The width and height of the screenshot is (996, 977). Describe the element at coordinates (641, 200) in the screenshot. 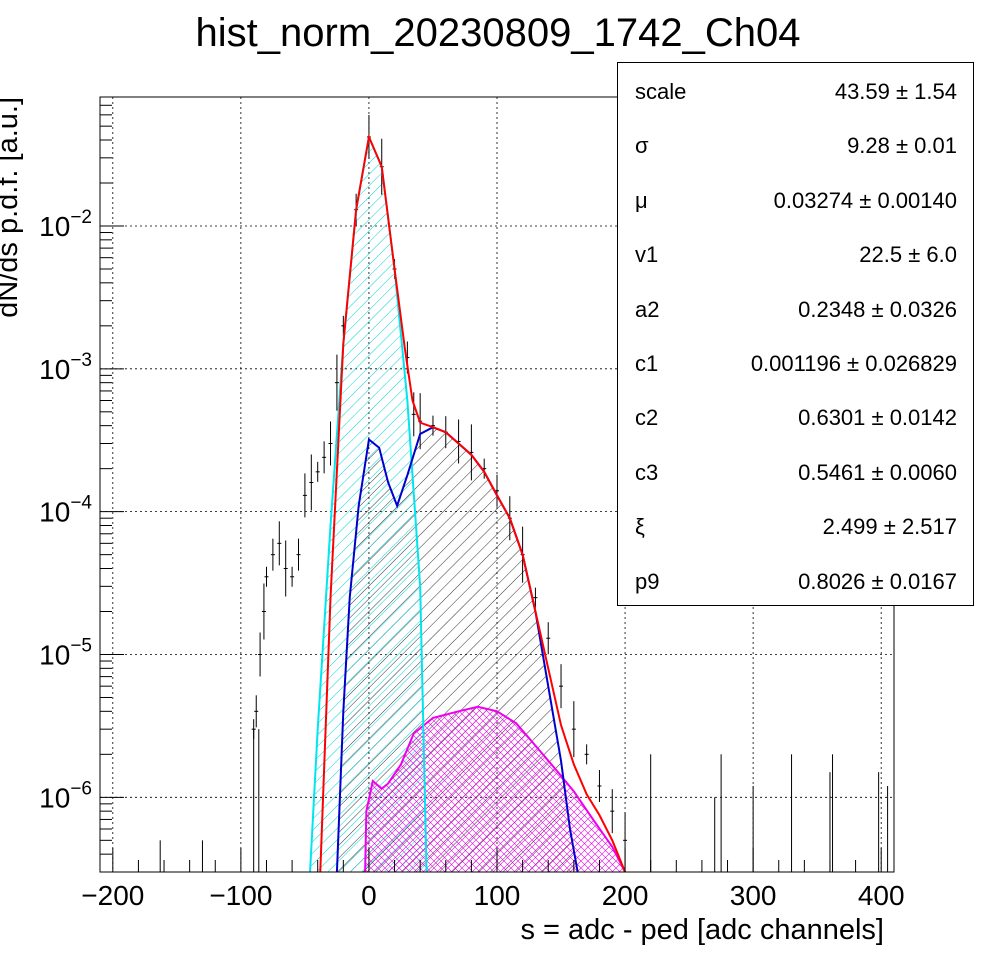

I see `stat-name: μ` at that location.